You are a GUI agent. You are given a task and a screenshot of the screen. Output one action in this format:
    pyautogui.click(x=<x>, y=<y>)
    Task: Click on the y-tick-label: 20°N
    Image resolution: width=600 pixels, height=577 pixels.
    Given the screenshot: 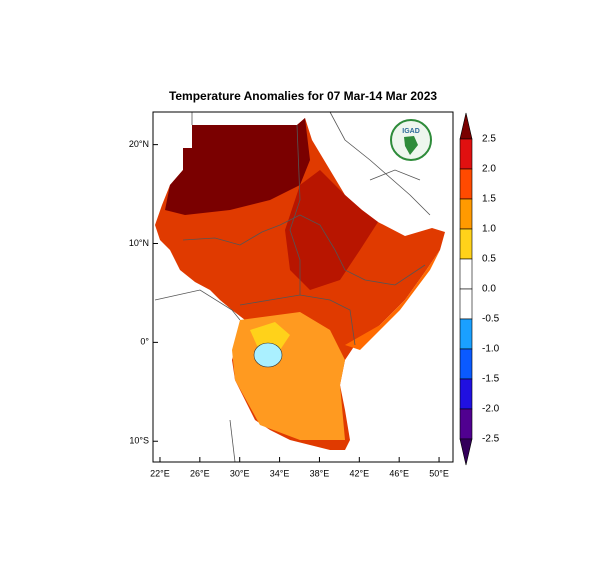 What is the action you would take?
    pyautogui.click(x=139, y=144)
    